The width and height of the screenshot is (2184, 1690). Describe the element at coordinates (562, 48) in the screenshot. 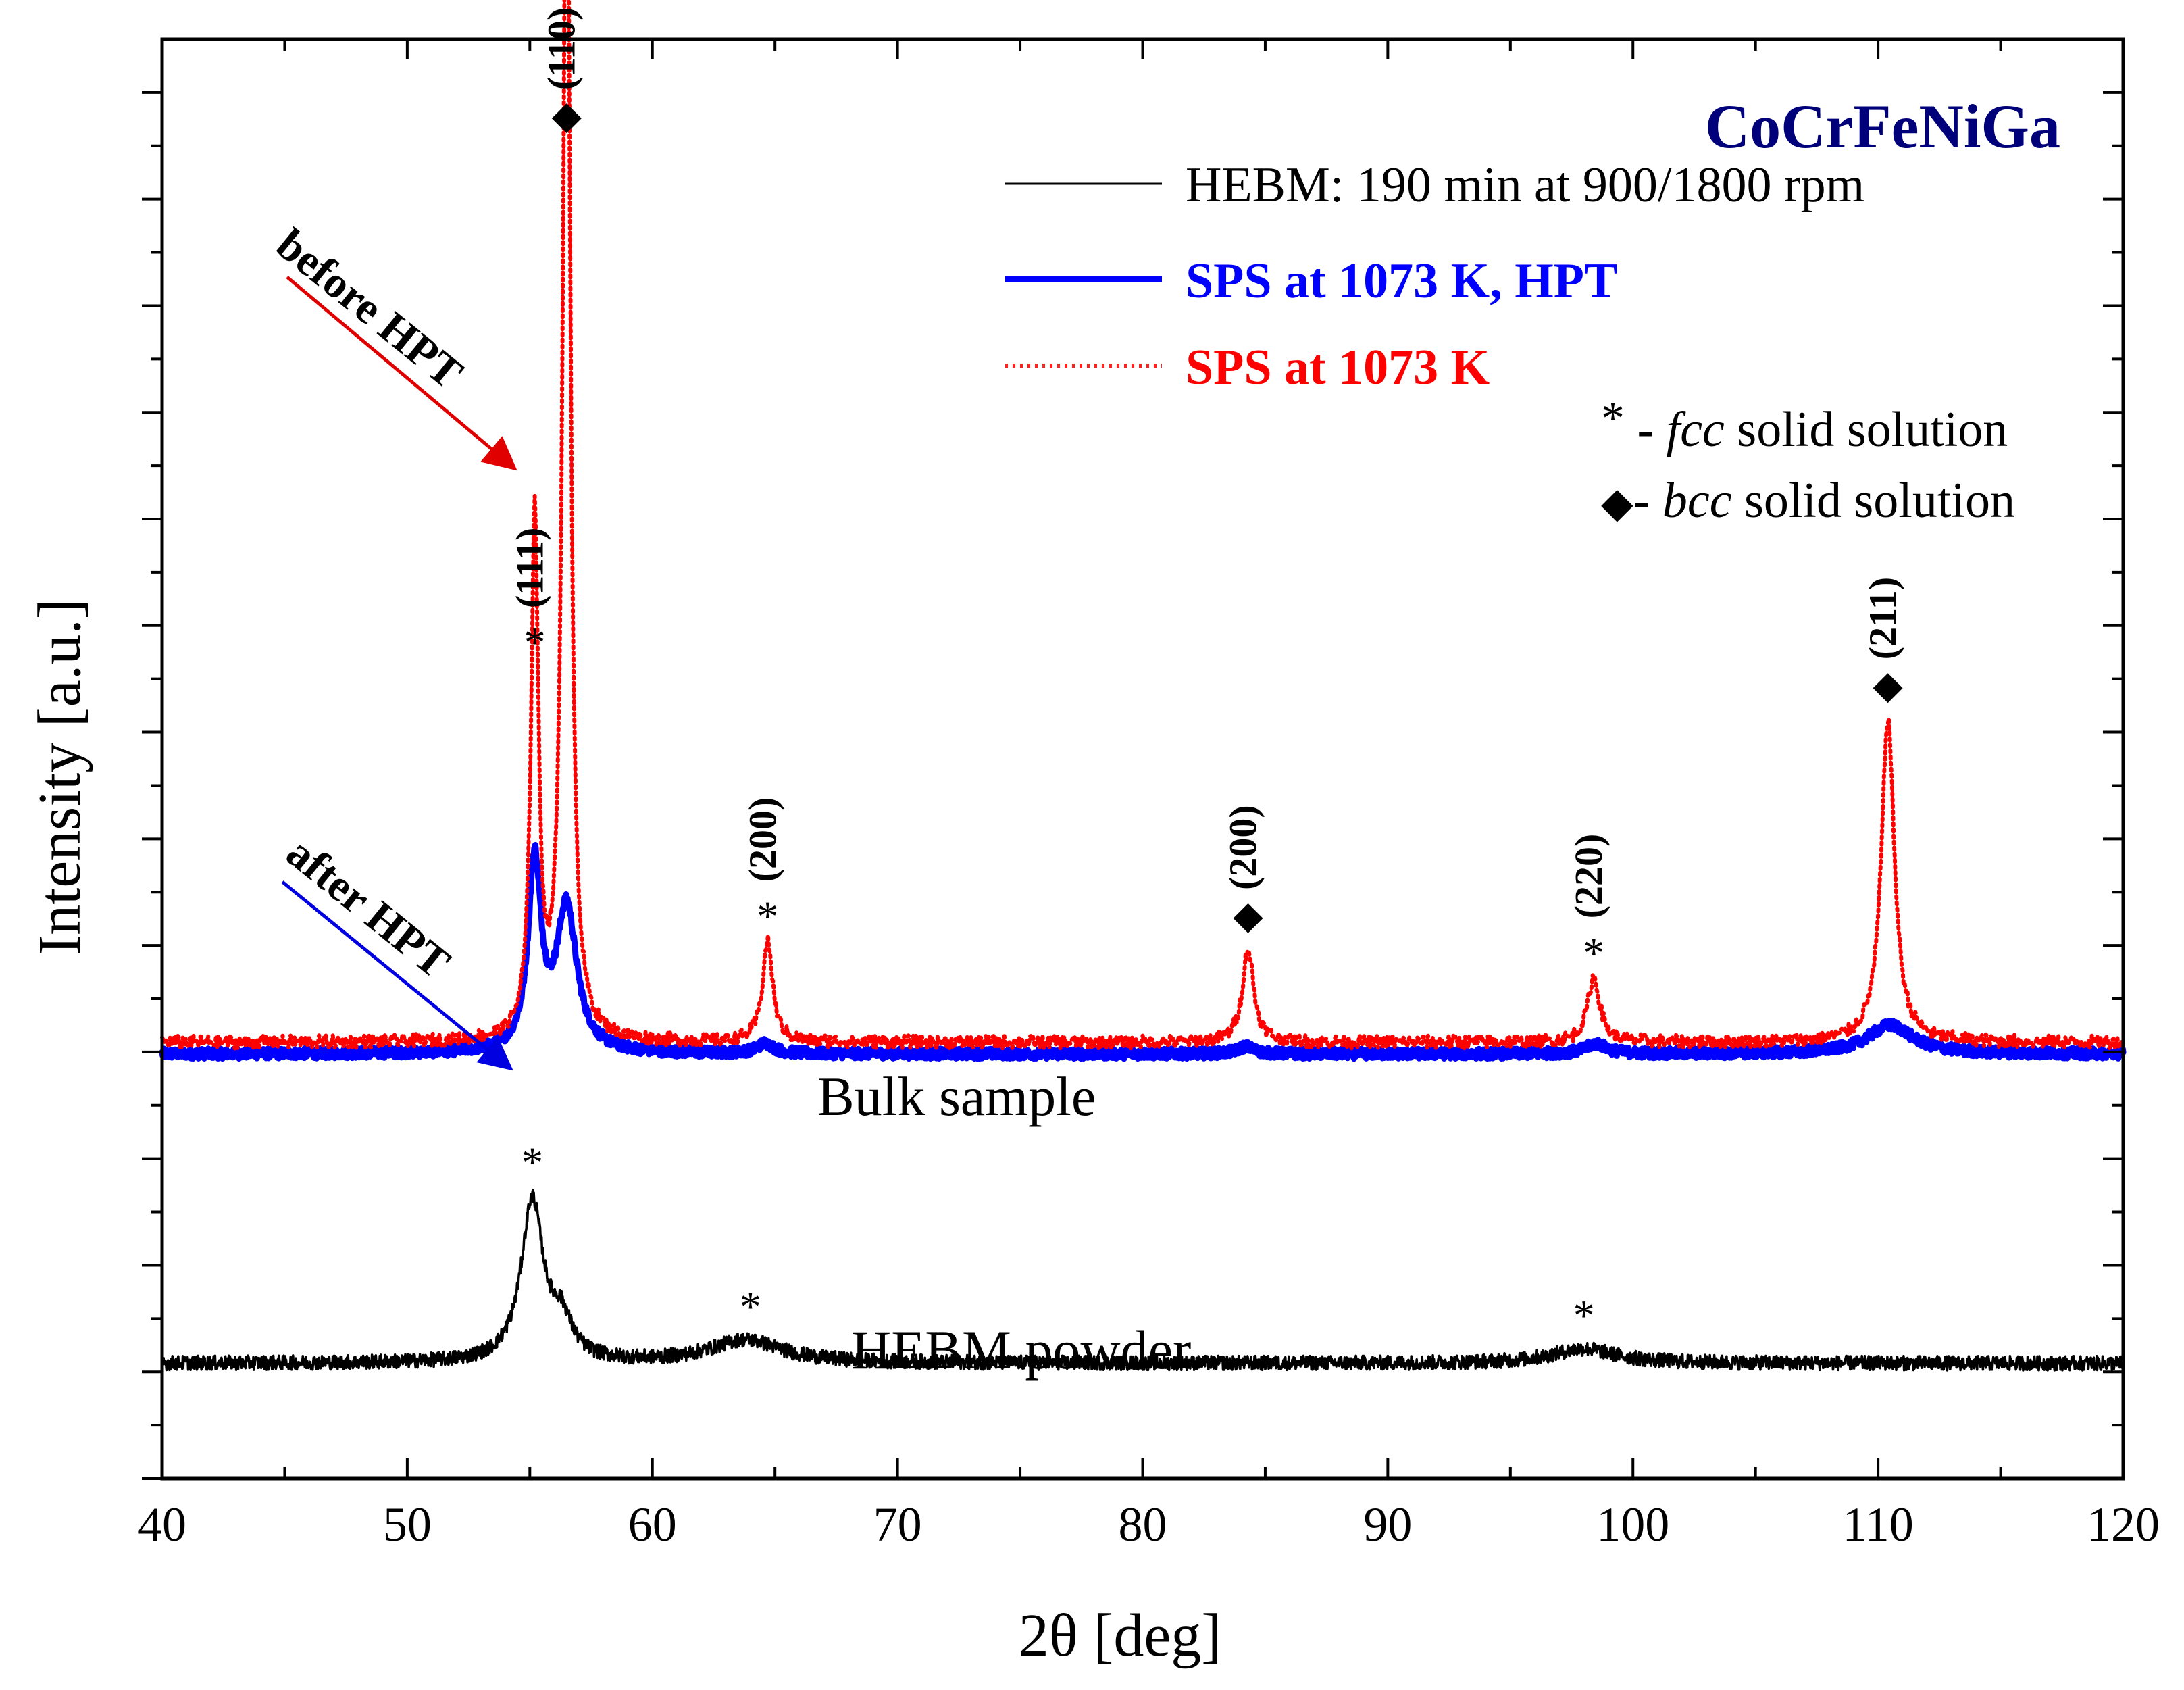

I see `reflection-label-1: (110)` at that location.